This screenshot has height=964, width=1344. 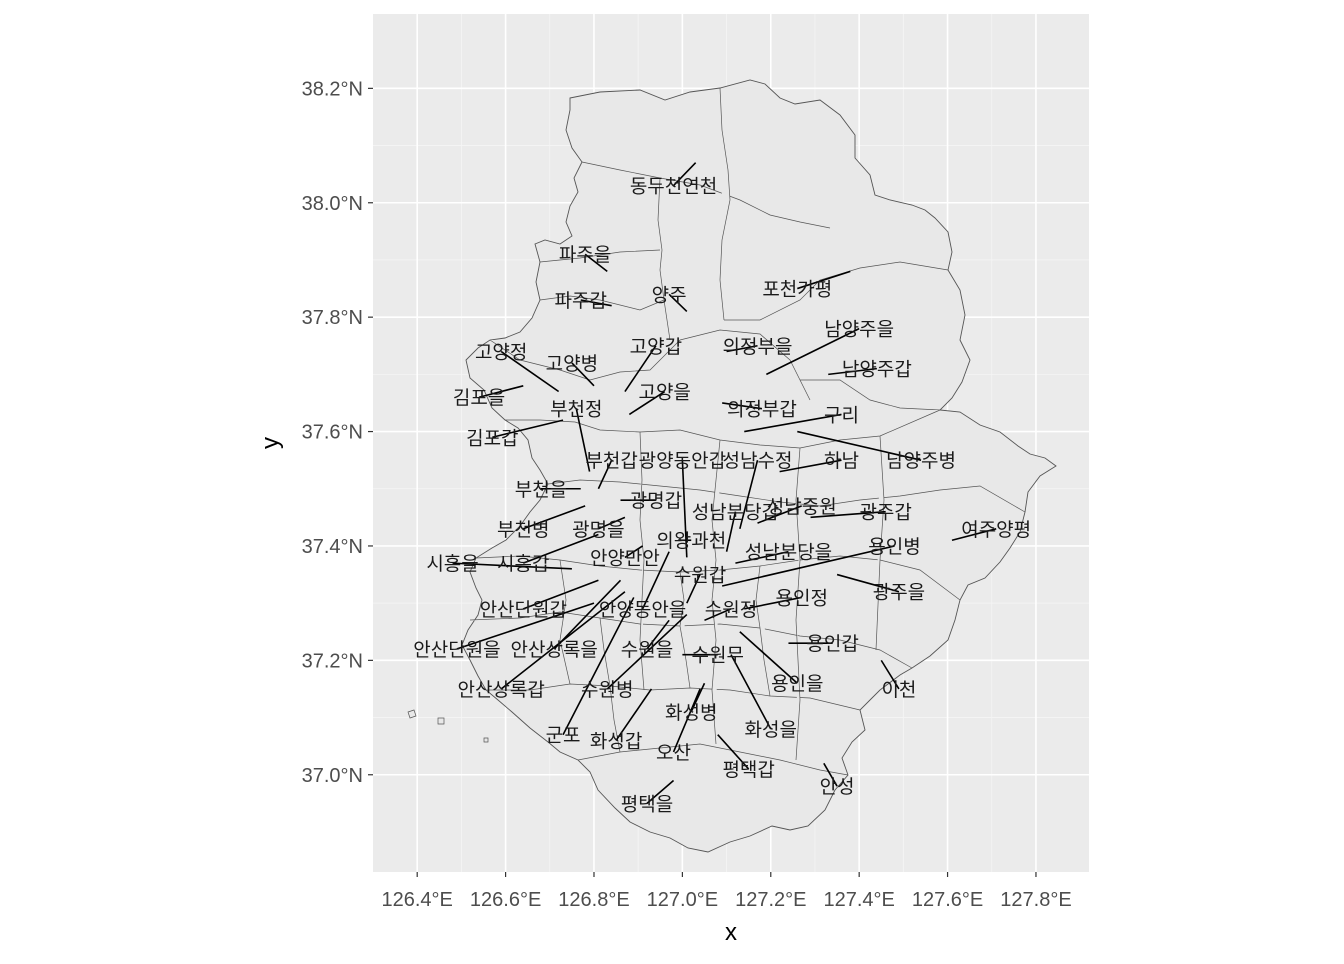 I want to click on region-label: 평택을, so click(x=647, y=804).